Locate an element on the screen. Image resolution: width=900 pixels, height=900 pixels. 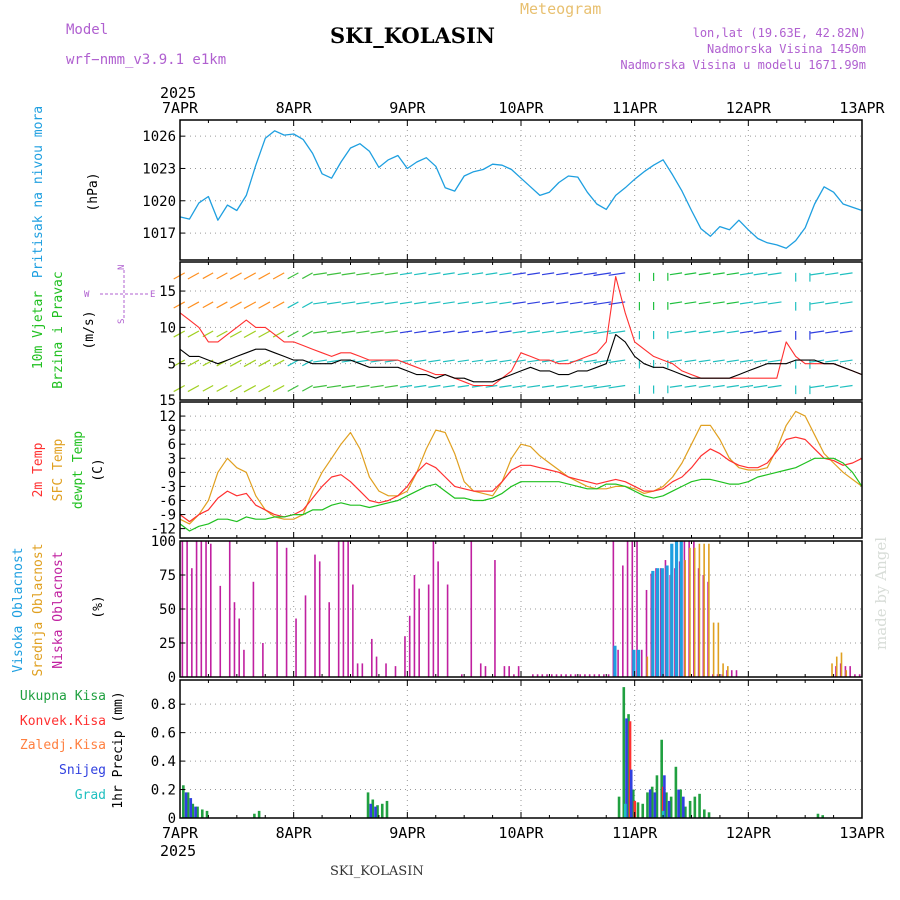
model-altitude-text: Nadmorska Visina u modelu 1671.99m is located at coordinates (743, 65).